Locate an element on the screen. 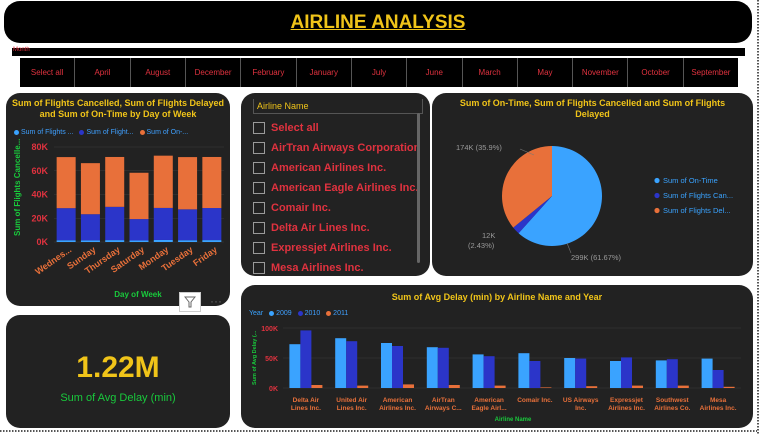 The height and width of the screenshot is (434, 763). kpi-card: 1.22M Sum of Avg Delay (min) is located at coordinates (118, 371).